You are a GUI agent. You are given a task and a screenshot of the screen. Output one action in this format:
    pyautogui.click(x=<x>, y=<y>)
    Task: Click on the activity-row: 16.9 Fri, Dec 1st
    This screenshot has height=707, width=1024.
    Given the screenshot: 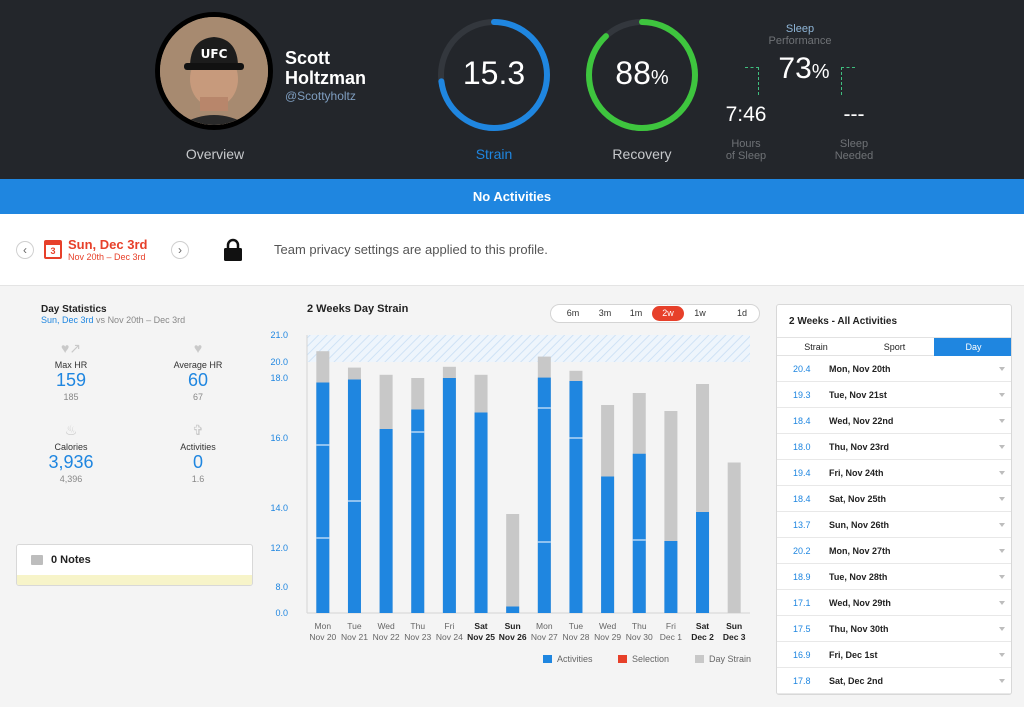 What is the action you would take?
    pyautogui.click(x=894, y=655)
    